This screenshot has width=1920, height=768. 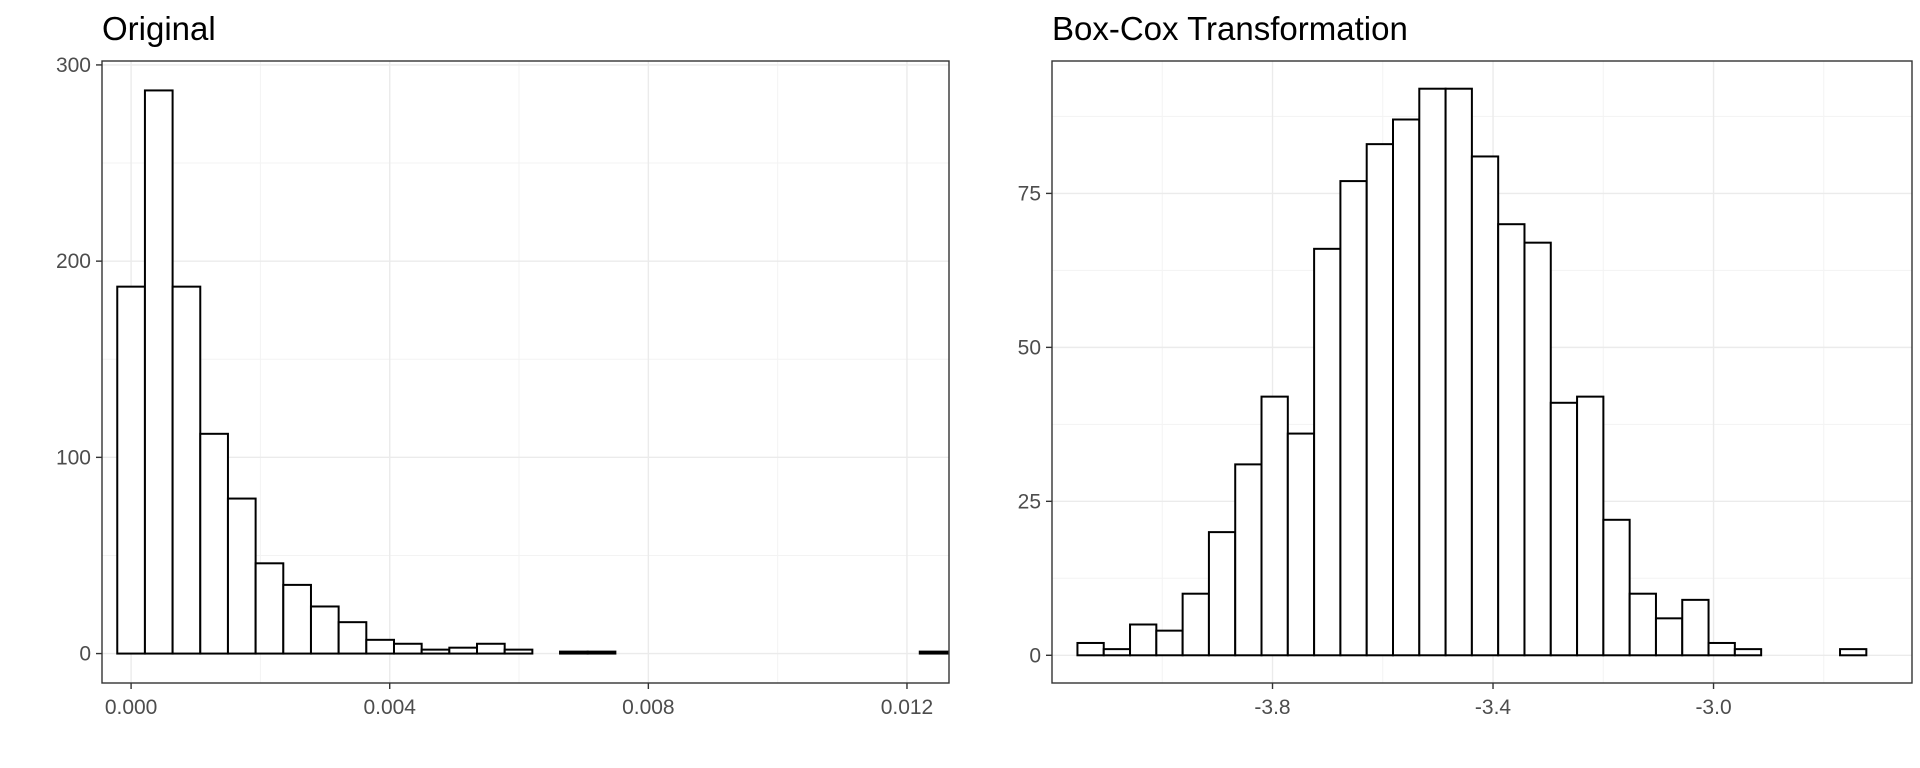 What do you see at coordinates (1029, 193) in the screenshot?
I see `boxcox-y-tick-label: 75` at bounding box center [1029, 193].